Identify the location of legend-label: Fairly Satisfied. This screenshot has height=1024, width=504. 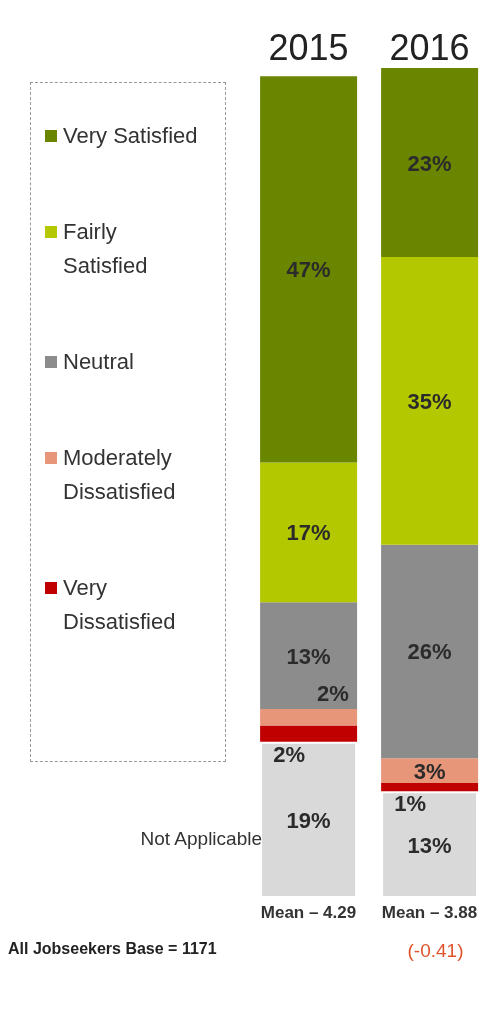
(106, 249).